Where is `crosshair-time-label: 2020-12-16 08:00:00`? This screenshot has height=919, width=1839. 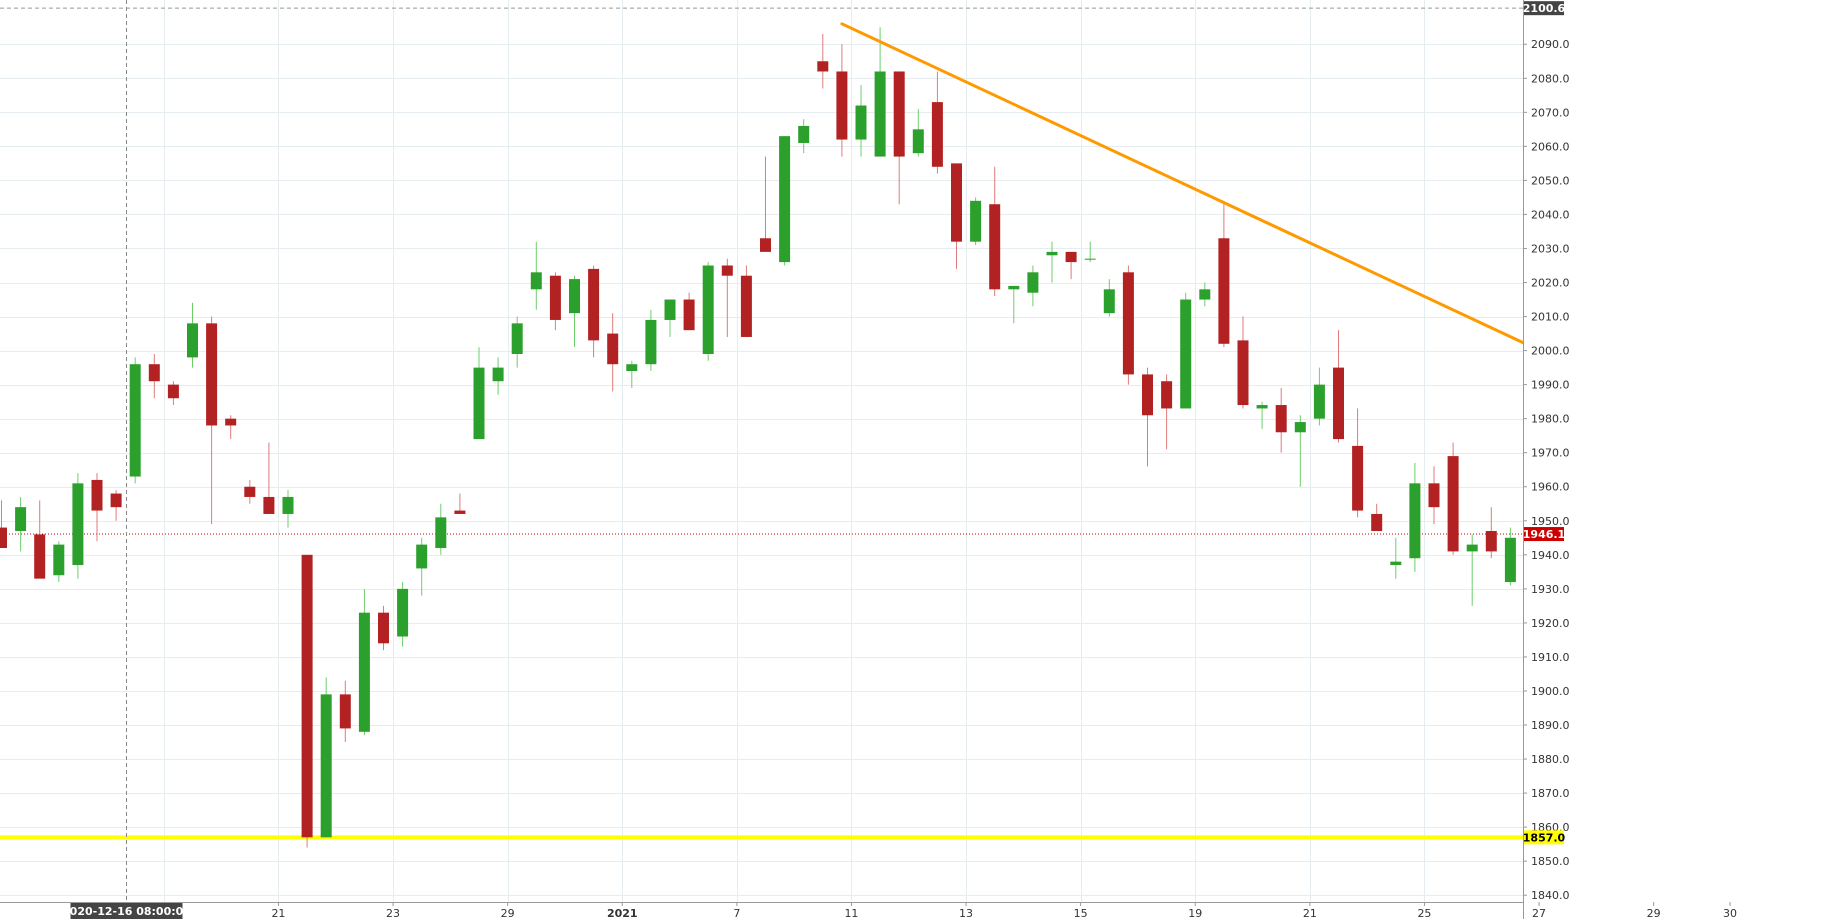
crosshair-time-label: 2020-12-16 08:00:00 is located at coordinates (126, 911).